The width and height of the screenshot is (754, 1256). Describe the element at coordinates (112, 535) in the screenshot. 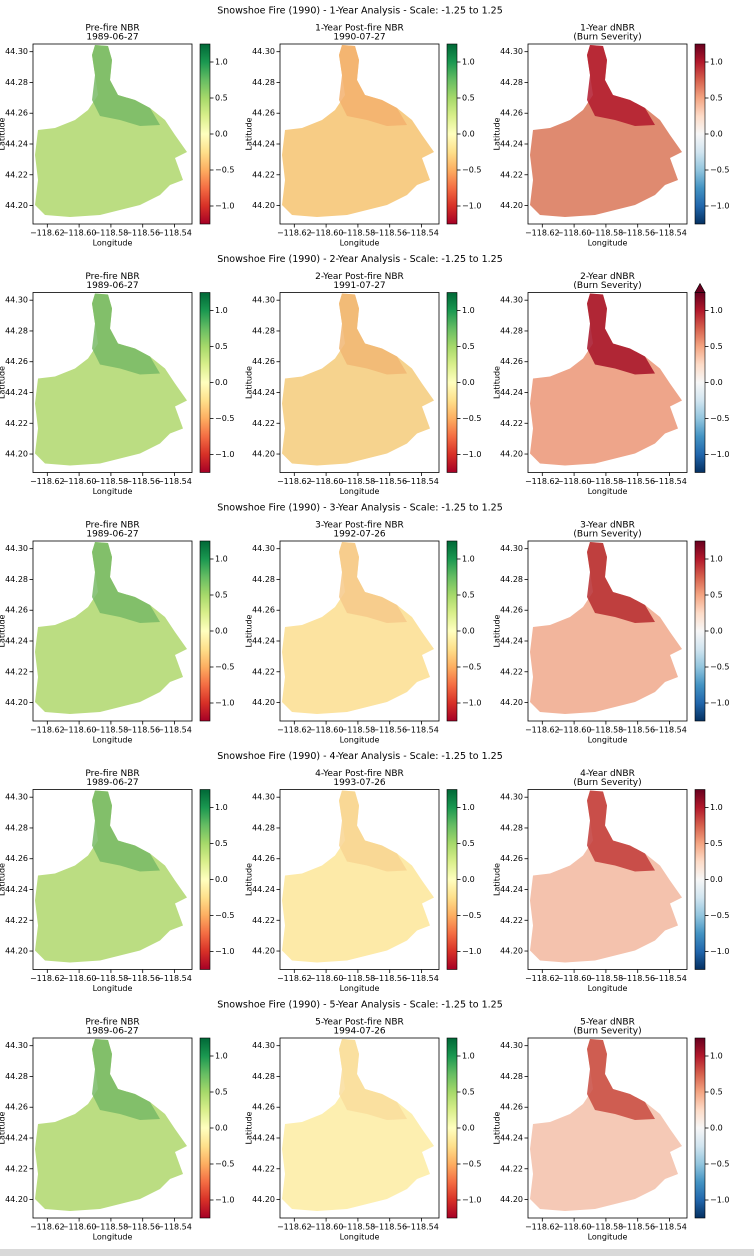

I see `panel-subtitle: 1989-06-27` at that location.